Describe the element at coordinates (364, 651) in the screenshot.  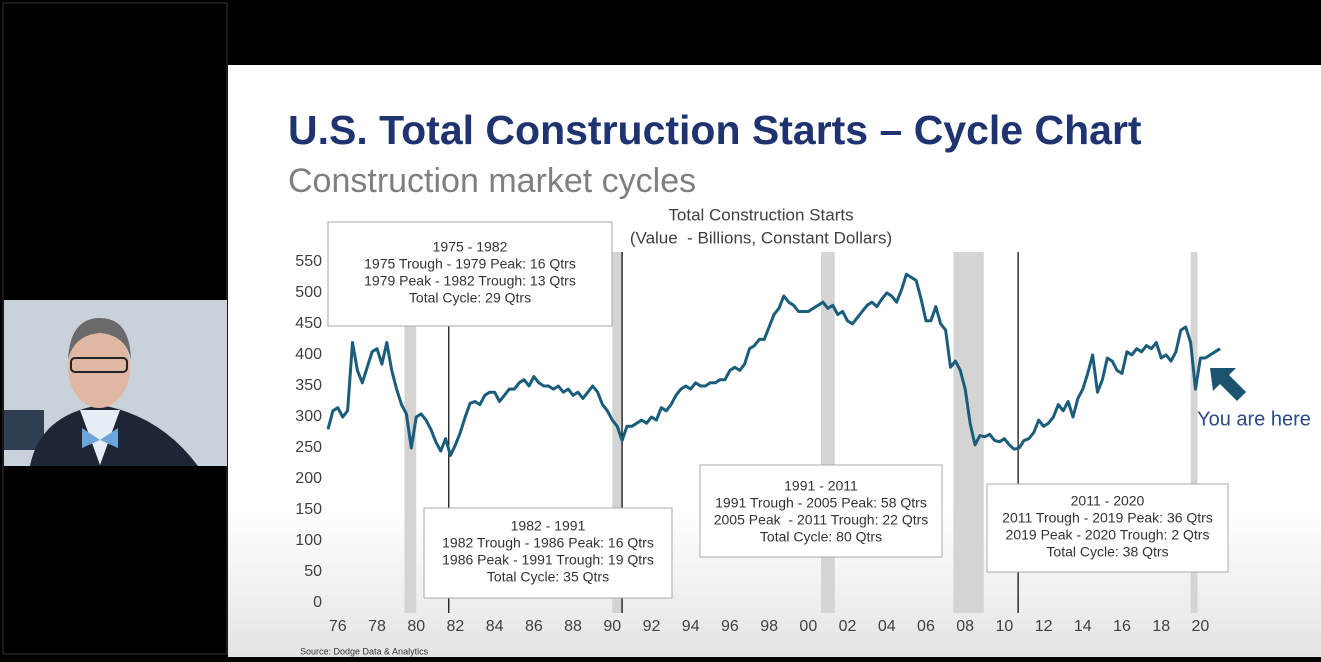
I see `source-note: Source: Dodge Data & Analytics` at that location.